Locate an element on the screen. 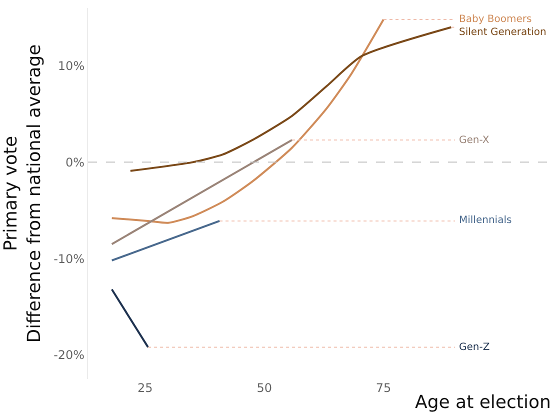  text: Gen-Z is located at coordinates (474, 347).